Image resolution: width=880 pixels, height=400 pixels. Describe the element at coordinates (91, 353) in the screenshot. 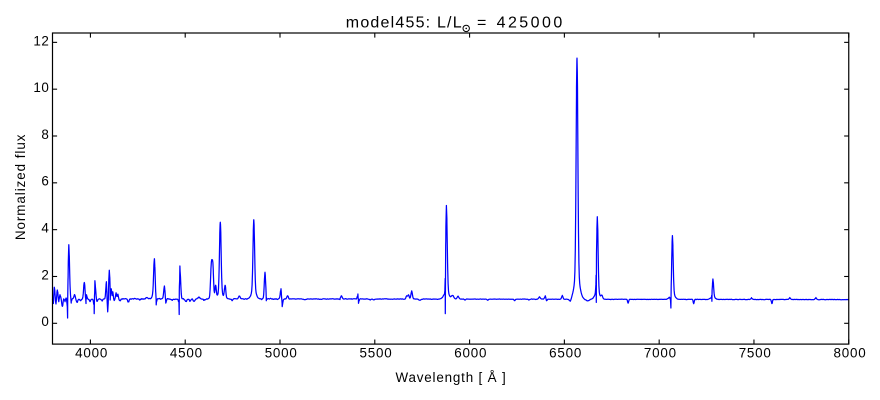

I see `svg-text: 4000` at that location.